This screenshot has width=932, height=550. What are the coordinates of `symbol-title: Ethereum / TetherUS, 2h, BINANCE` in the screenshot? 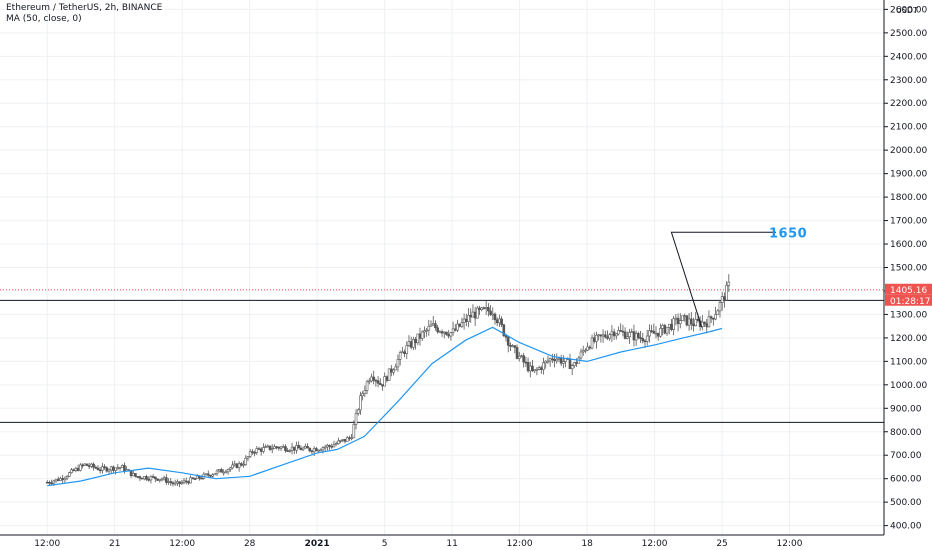 It's located at (84, 8).